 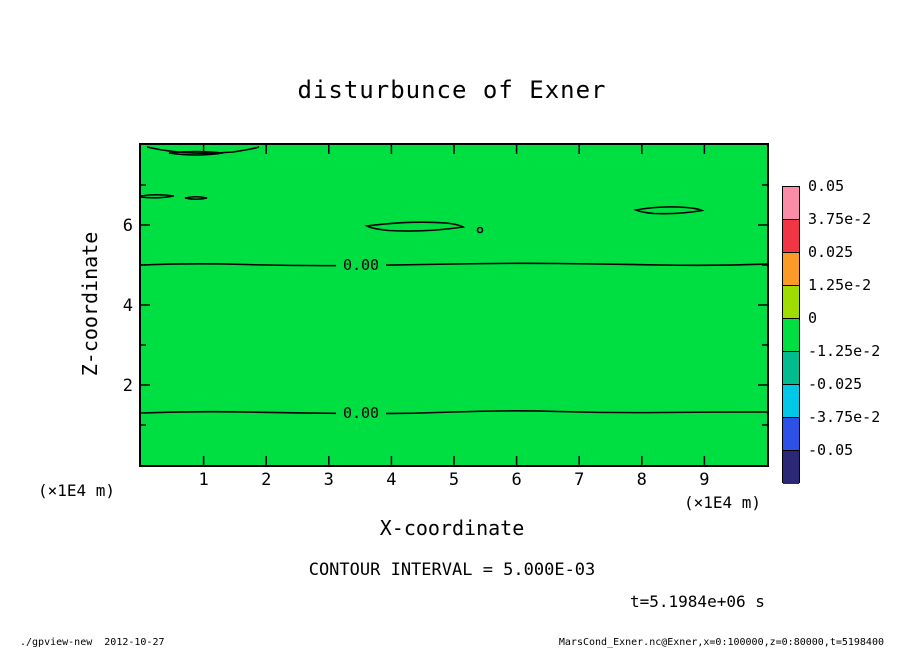 I want to click on x-ticks-bottom, so click(x=454, y=460).